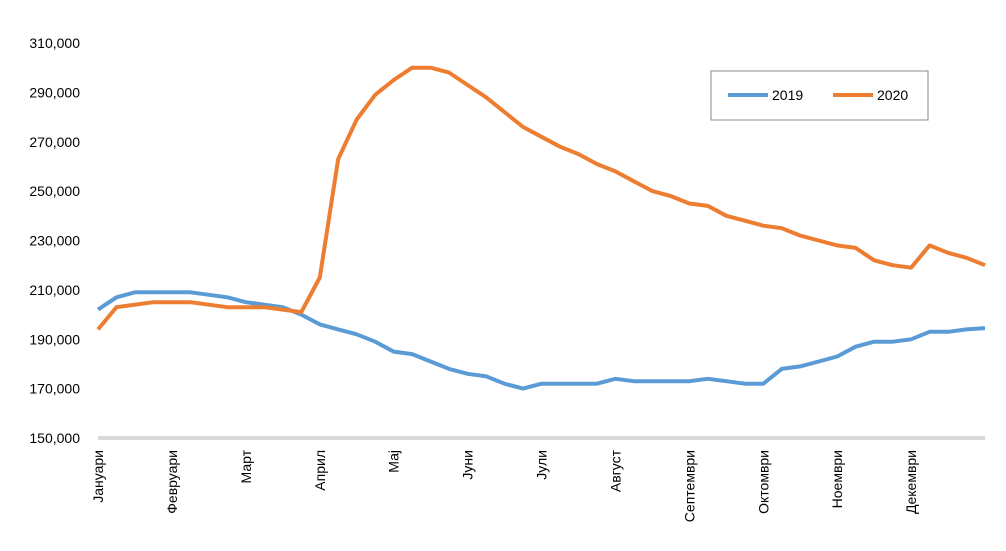  I want to click on y-tick-label: 290,000, so click(54, 92).